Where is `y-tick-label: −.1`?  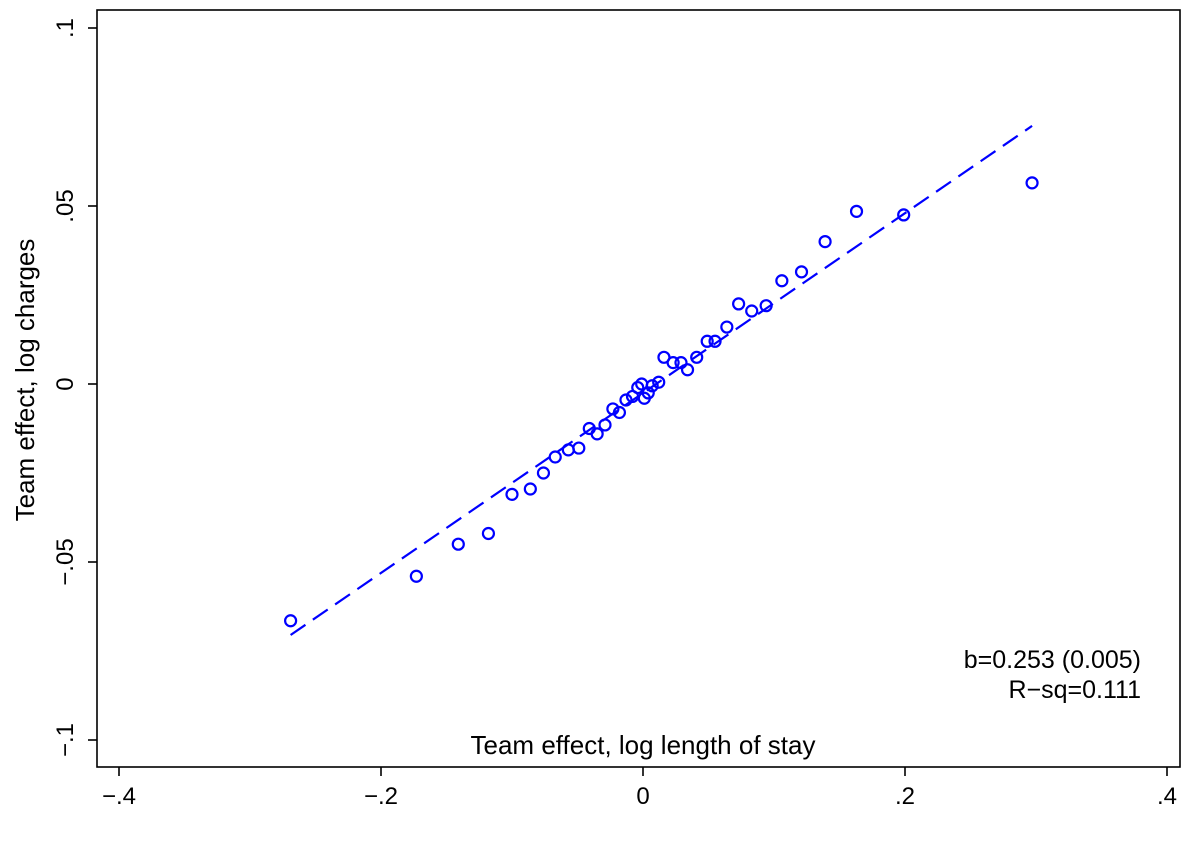 y-tick-label: −.1 is located at coordinates (65, 740).